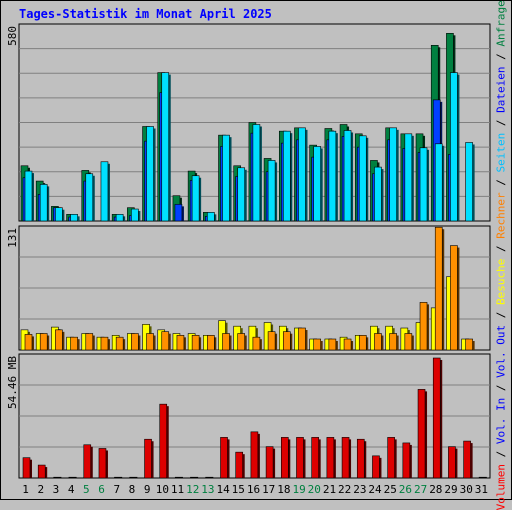  Describe the element at coordinates (283, 489) in the screenshot. I see `x-tick-label: 18` at that location.